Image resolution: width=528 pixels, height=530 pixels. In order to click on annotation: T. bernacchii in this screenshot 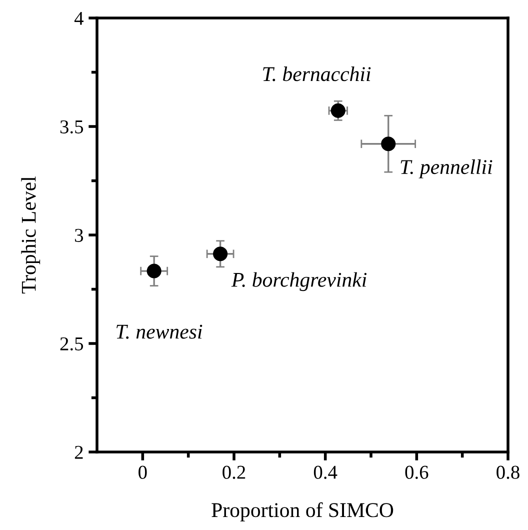, I will do `click(317, 74)`.